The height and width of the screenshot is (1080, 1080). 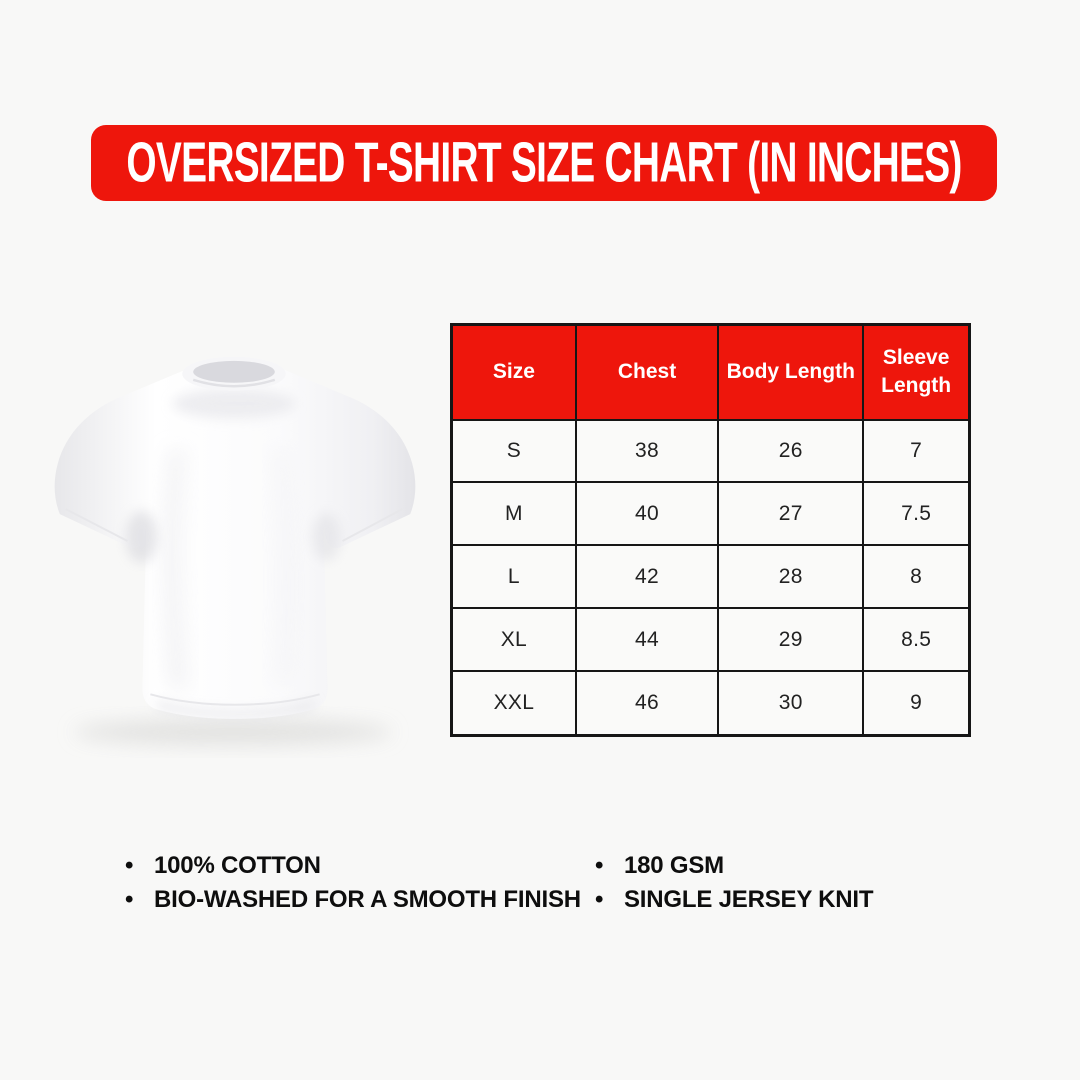 What do you see at coordinates (234, 607) in the screenshot?
I see `tshirt-stitches` at bounding box center [234, 607].